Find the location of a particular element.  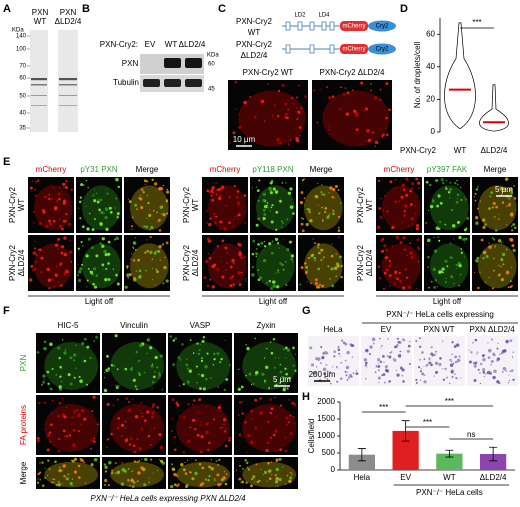

lane-label: PXN is located at coordinates (40, 12).